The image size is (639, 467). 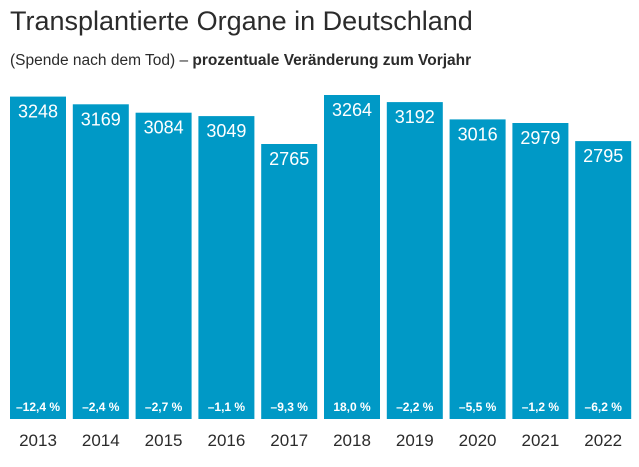 What do you see at coordinates (38, 440) in the screenshot?
I see `x-tick-label: 2013` at bounding box center [38, 440].